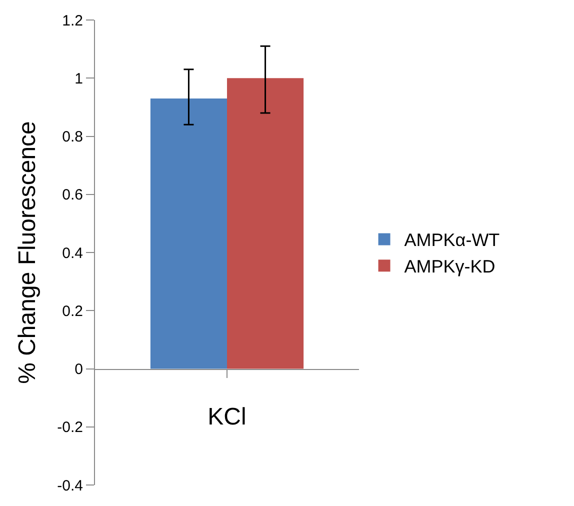 This screenshot has width=574, height=506. Describe the element at coordinates (78, 369) in the screenshot. I see `y-tick-label: 0` at that location.